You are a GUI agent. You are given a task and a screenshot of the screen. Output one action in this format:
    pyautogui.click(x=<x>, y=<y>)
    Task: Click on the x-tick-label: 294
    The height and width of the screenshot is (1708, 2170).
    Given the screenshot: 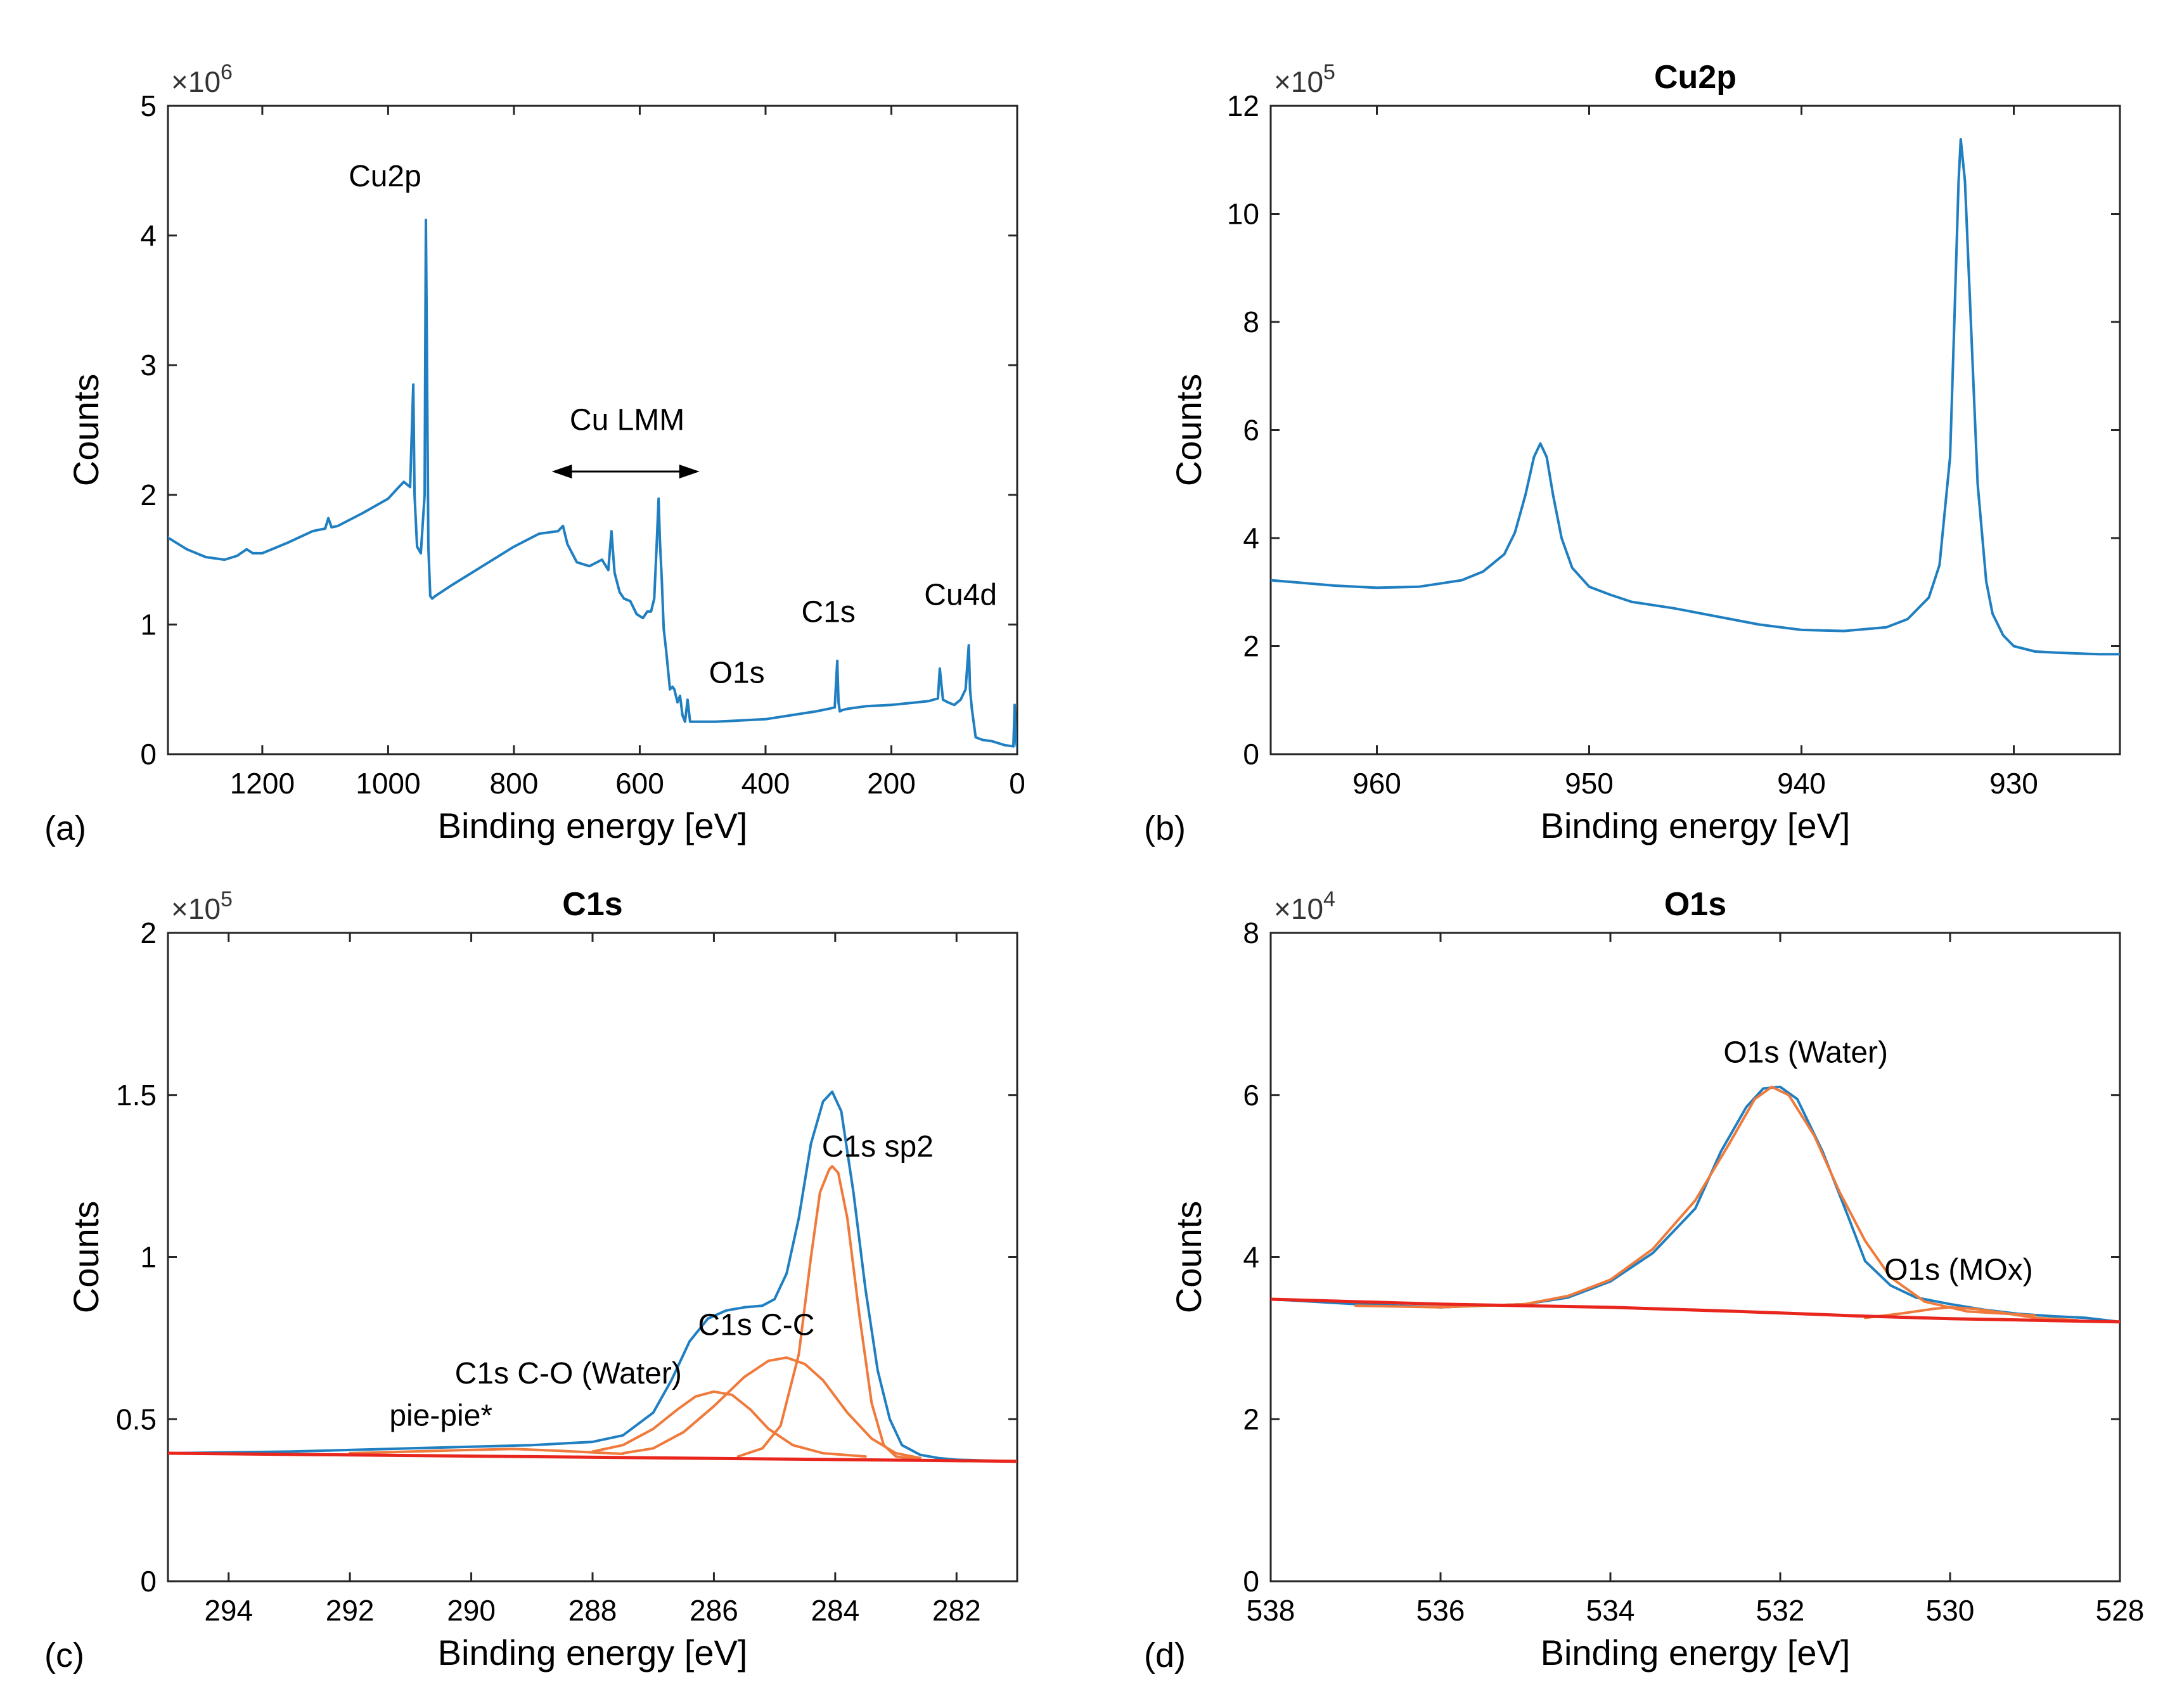 What is the action you would take?
    pyautogui.click(x=228, y=1610)
    